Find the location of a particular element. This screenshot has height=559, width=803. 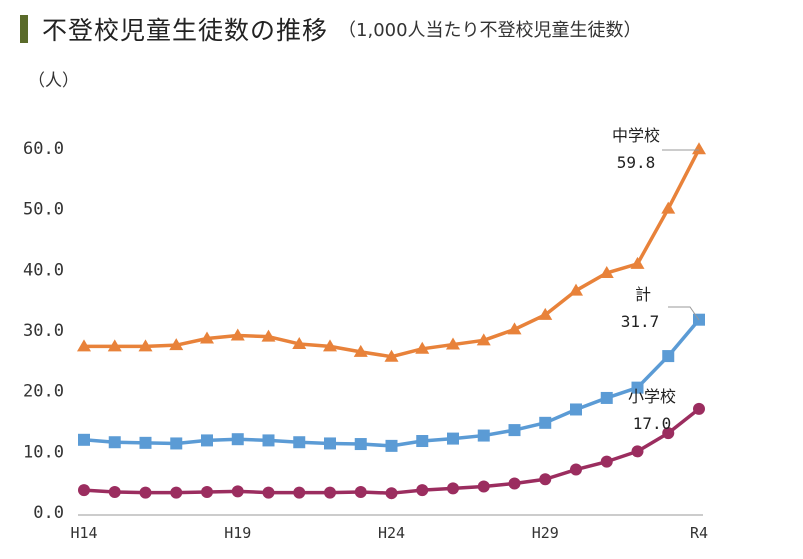

x-tick-label: H14 is located at coordinates (83, 533).